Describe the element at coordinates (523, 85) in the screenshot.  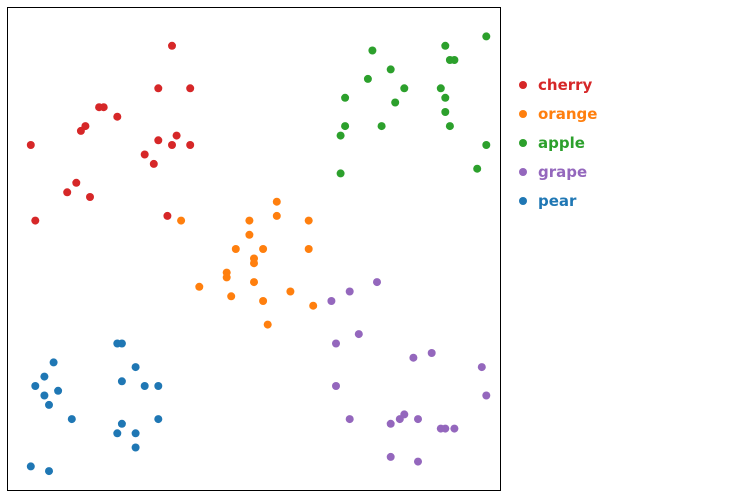
I see `legend-marker-cherry` at that location.